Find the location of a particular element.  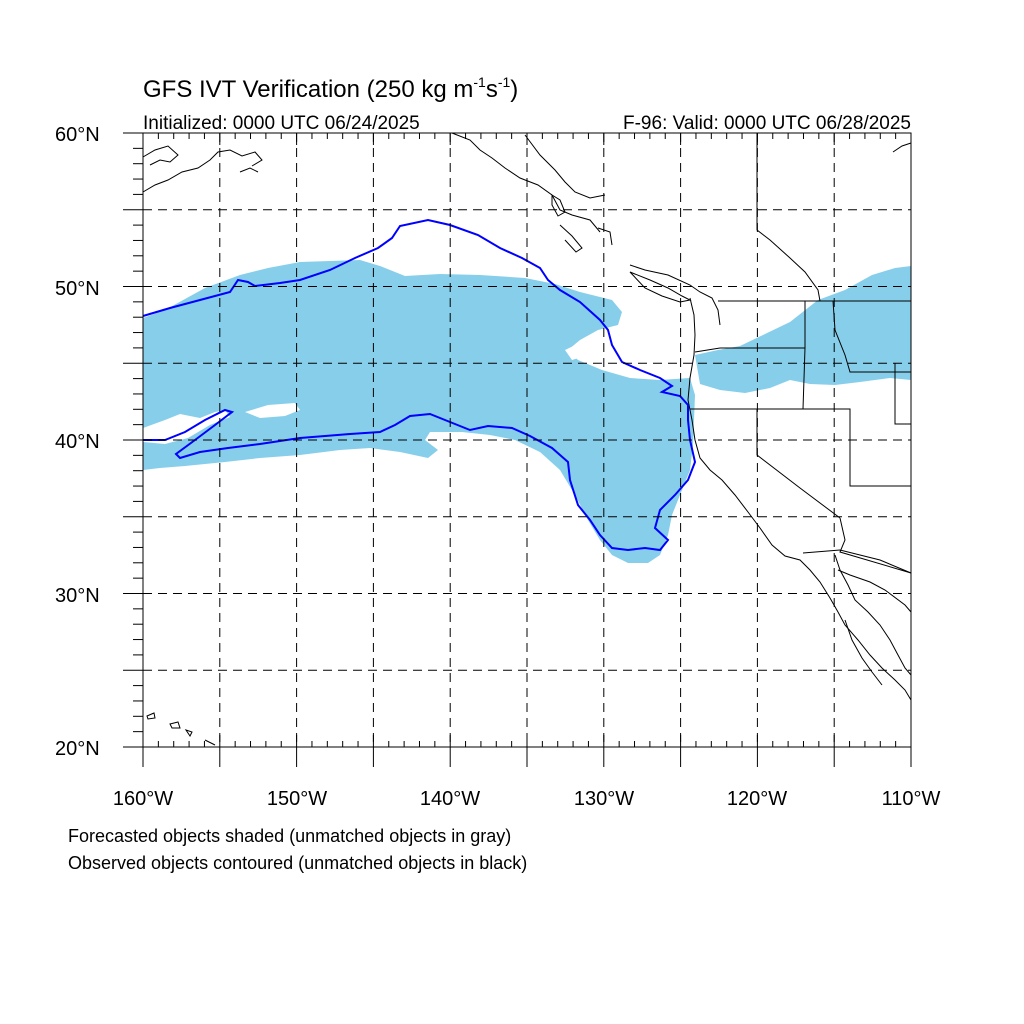

lat-label-20n: 20°N is located at coordinates (77, 749).